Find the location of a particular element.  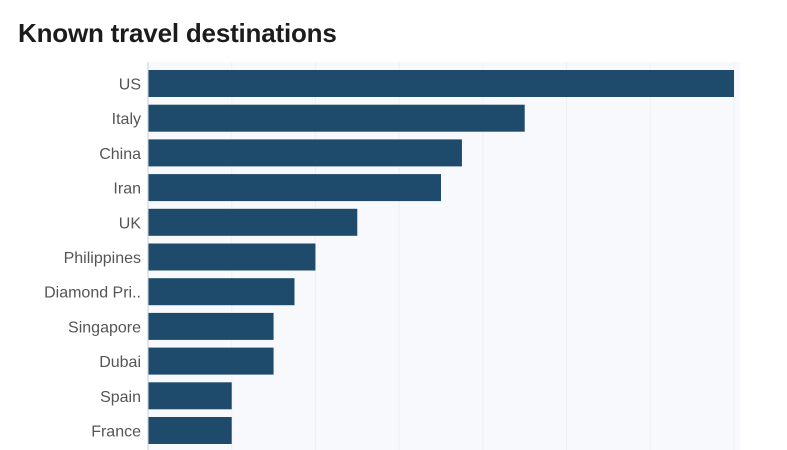

category-label-4: UK is located at coordinates (130, 223).